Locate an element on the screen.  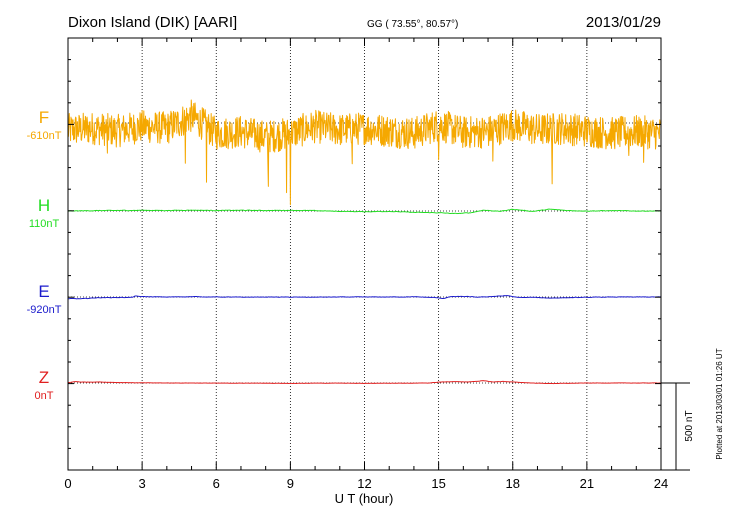
baseline-value-E: -920nT is located at coordinates (44, 310).